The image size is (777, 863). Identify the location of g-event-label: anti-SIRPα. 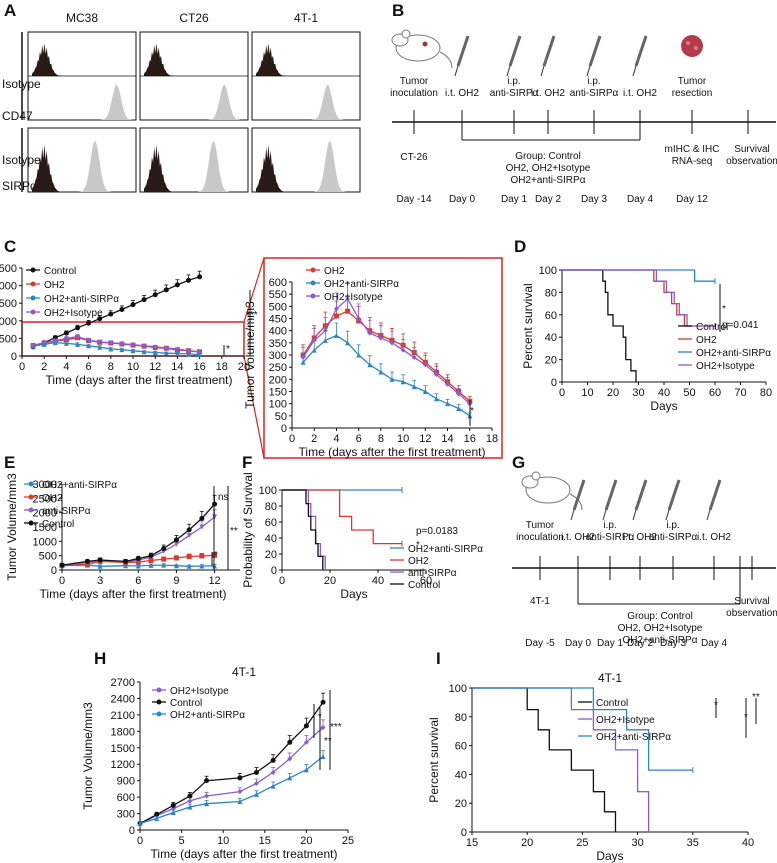
(673, 537).